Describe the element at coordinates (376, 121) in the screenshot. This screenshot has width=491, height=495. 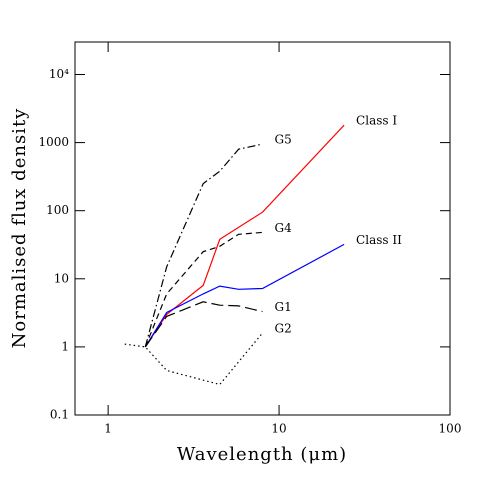
I see `series-label: Class I` at that location.